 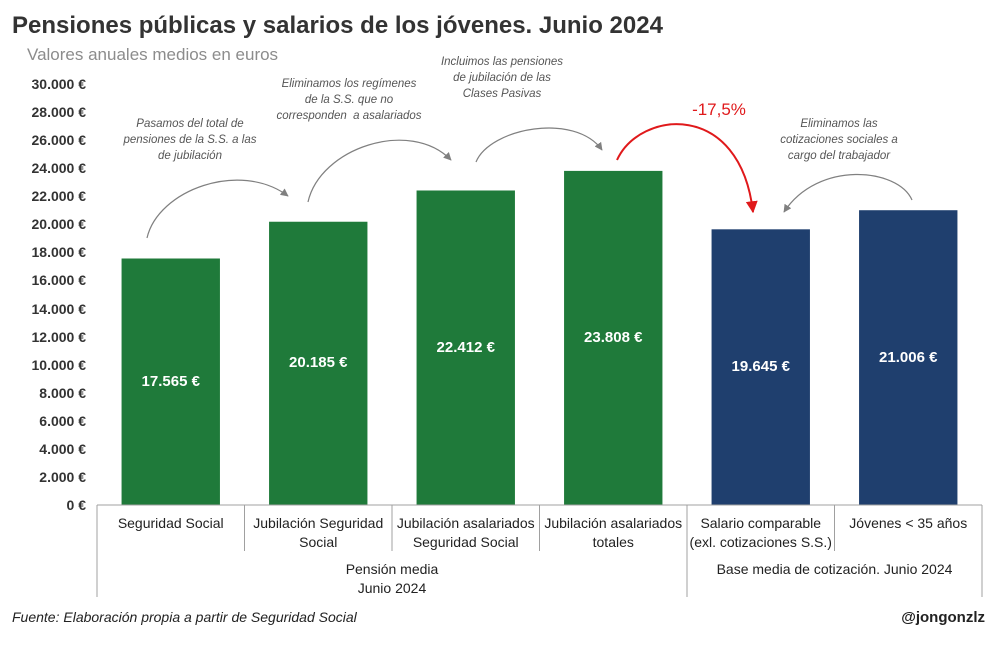 What do you see at coordinates (834, 569) in the screenshot?
I see `group-label-2: Base media de cotización. Junio 2024` at bounding box center [834, 569].